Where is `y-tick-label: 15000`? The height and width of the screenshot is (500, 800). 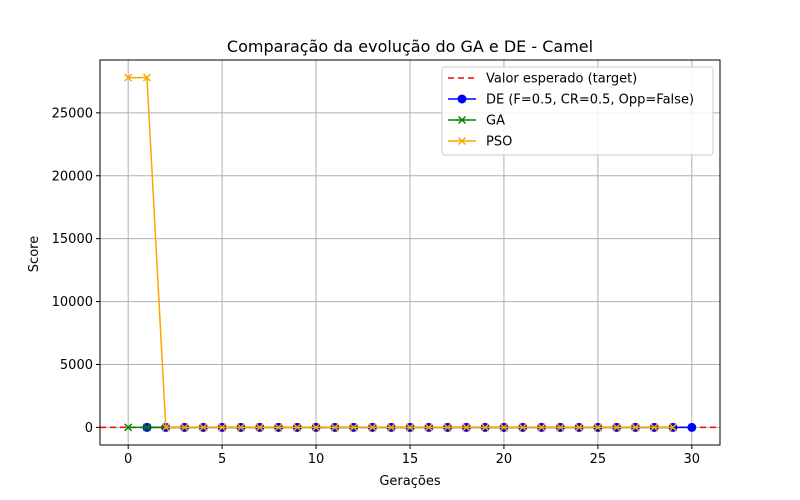
y-tick-label: 15000 is located at coordinates (72, 239).